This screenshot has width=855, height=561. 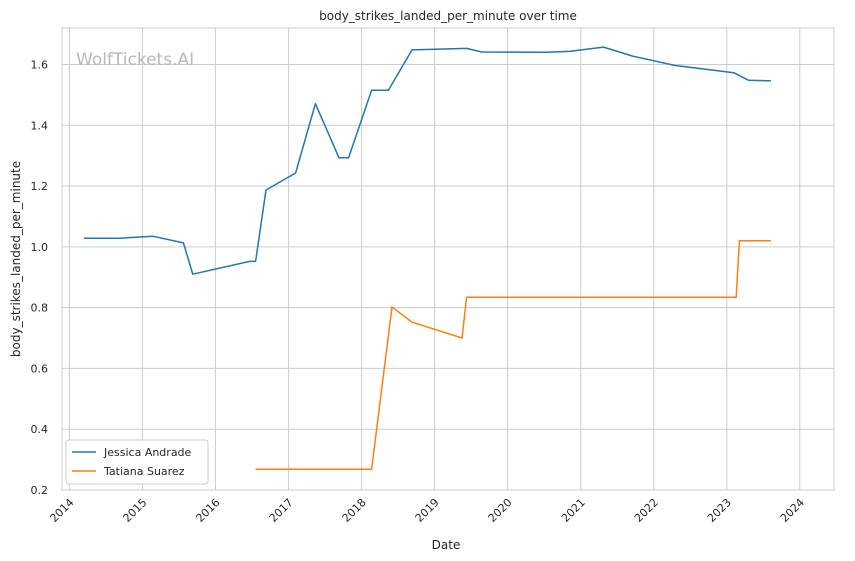 I want to click on y-tick-label: 1.6, so click(x=40, y=64).